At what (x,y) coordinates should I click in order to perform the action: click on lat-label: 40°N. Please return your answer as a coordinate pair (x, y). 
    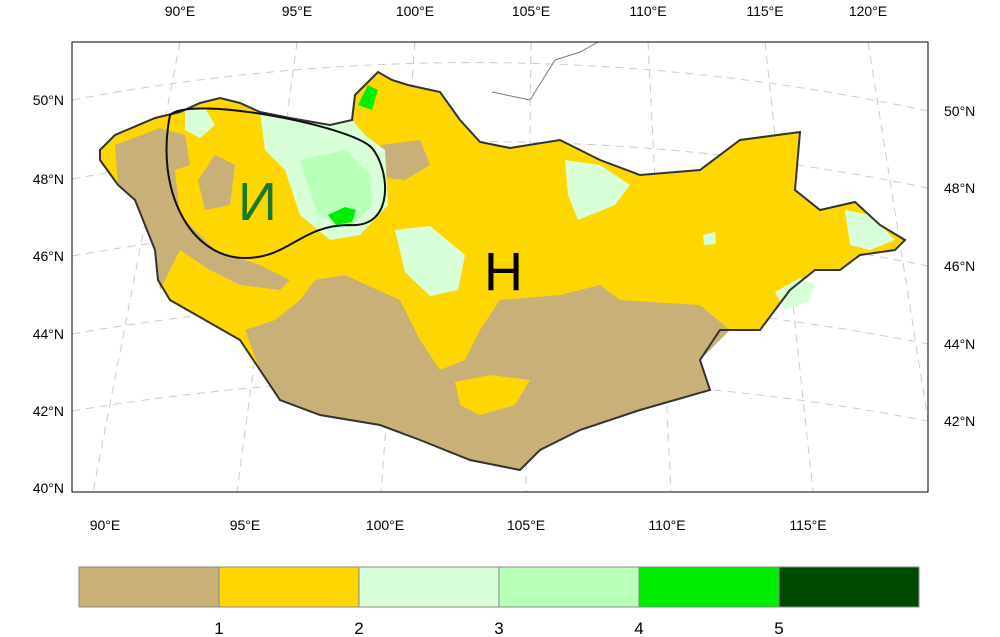
    Looking at the image, I should click on (48, 488).